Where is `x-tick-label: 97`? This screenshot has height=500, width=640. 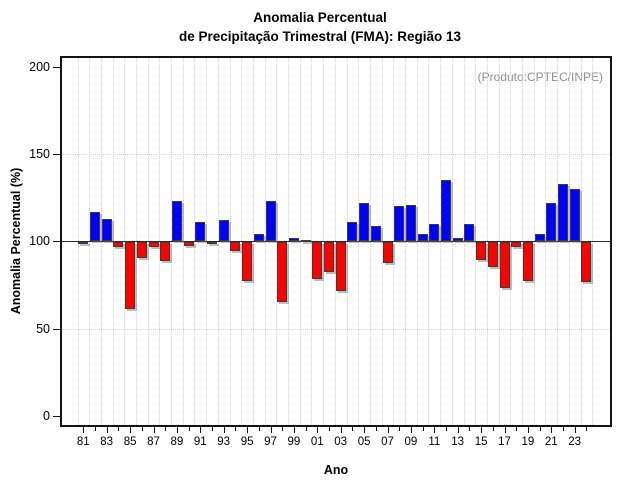
x-tick-label: 97 is located at coordinates (270, 442).